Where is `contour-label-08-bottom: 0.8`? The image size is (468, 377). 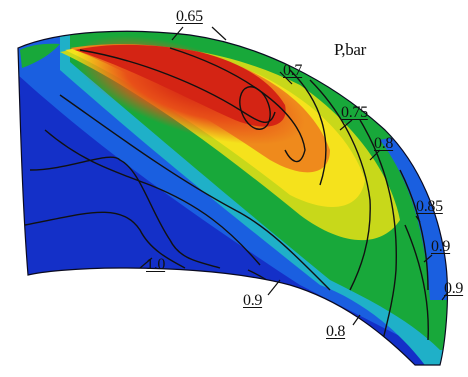
contour-label-08-bottom: 0.8 is located at coordinates (336, 331).